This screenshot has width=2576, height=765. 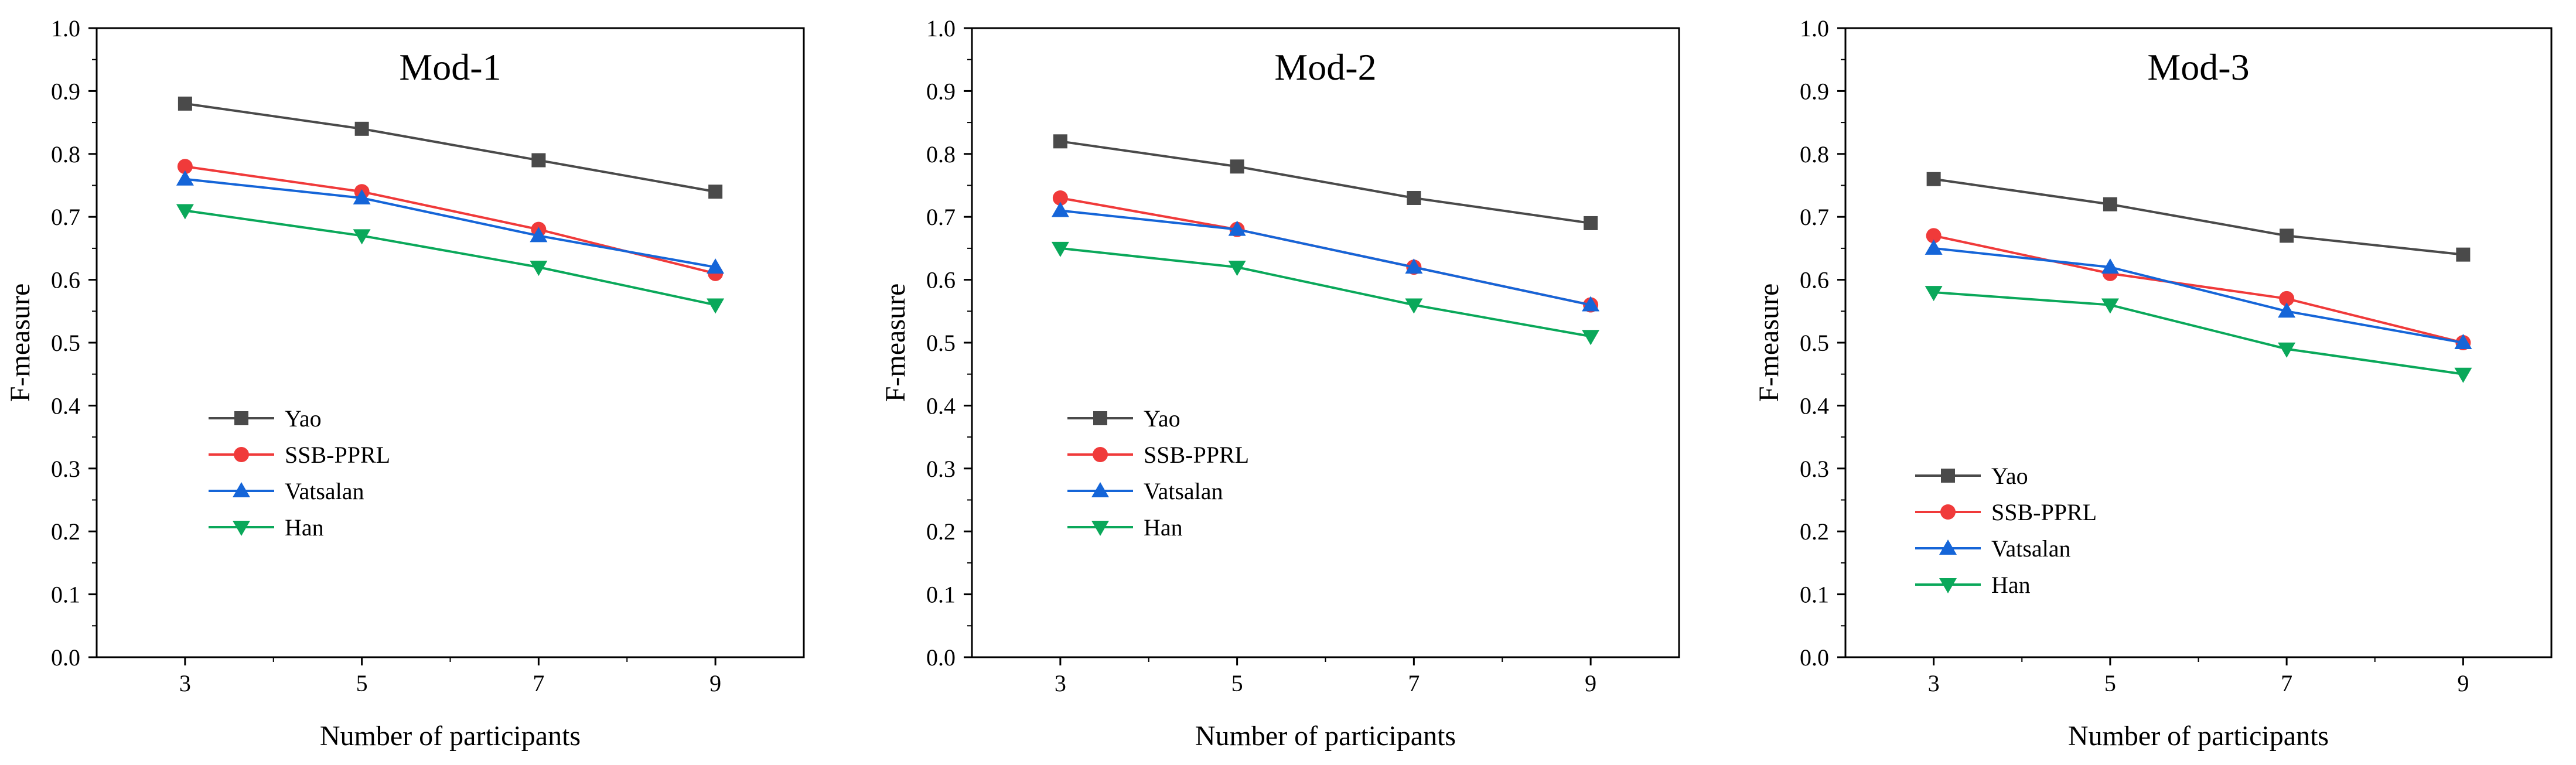 I want to click on series-line-han, so click(x=2198, y=333).